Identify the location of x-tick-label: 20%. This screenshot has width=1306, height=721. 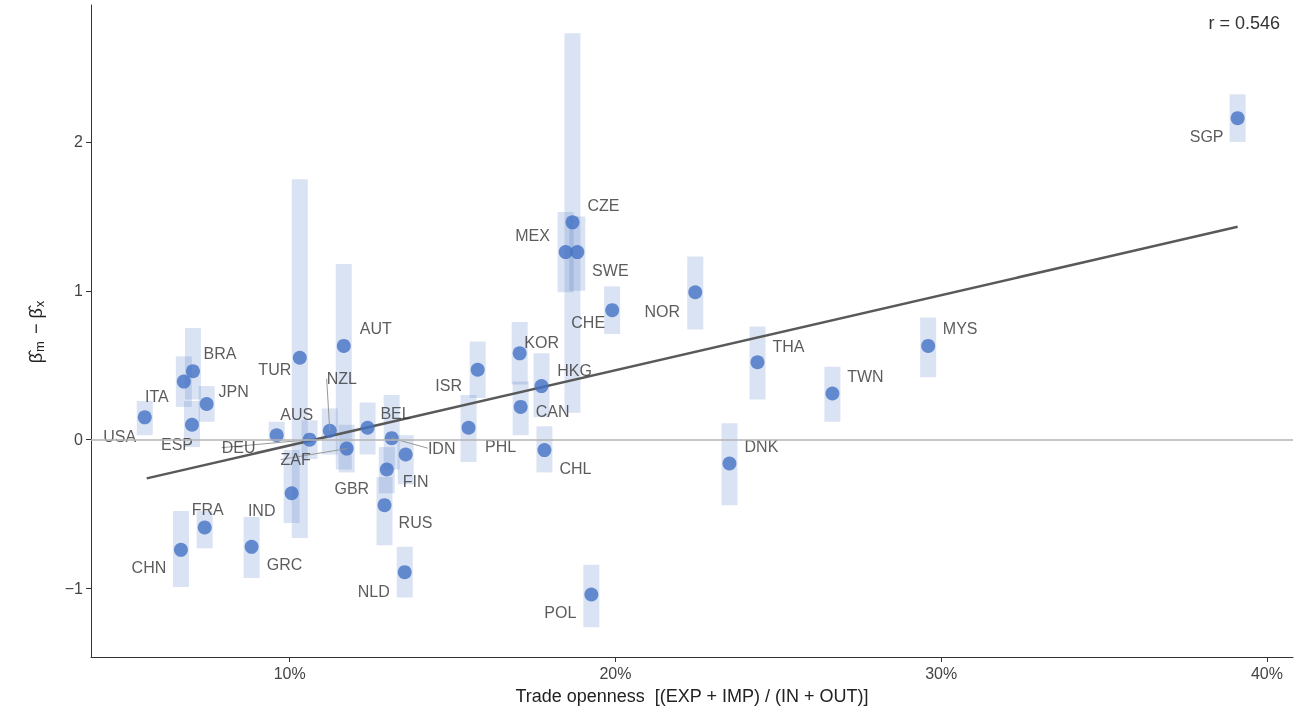
(615, 673).